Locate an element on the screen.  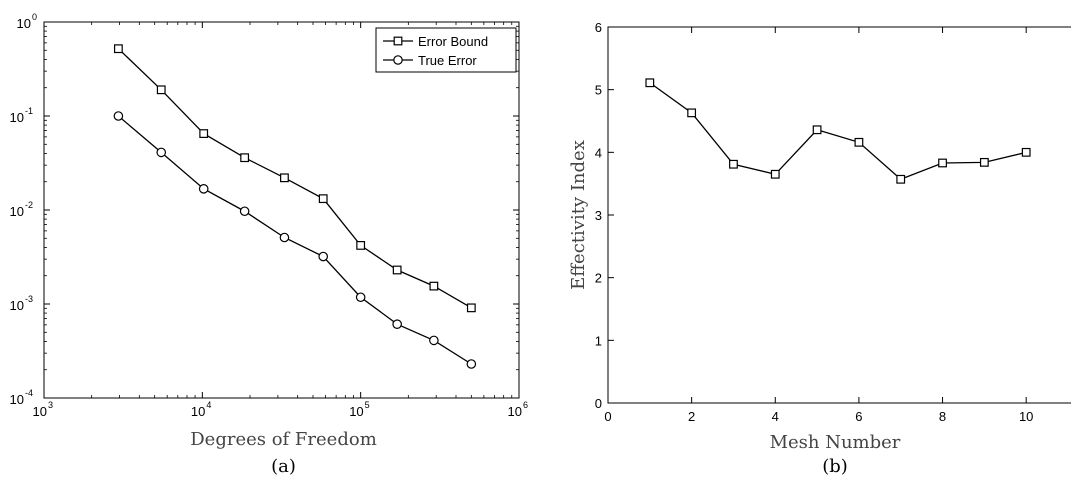
caption-a: (a) is located at coordinates (283, 466).